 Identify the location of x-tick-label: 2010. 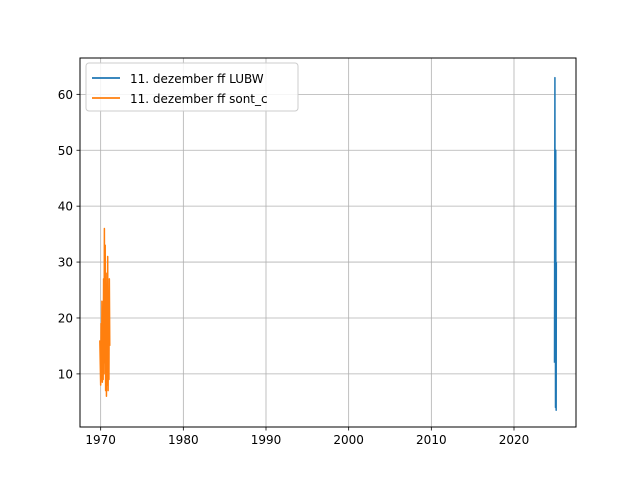
(431, 440).